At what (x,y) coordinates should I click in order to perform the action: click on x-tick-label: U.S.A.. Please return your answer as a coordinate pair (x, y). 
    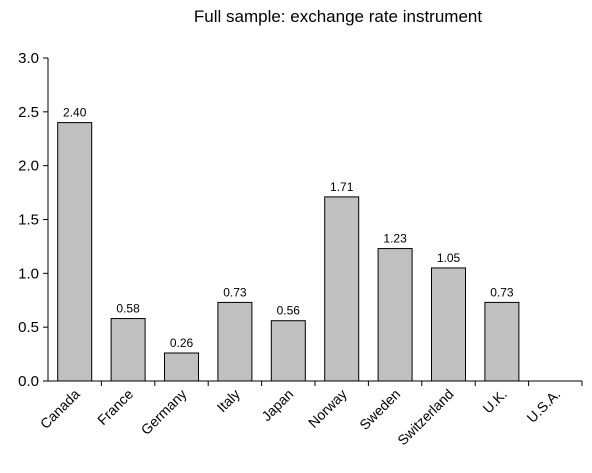
    Looking at the image, I should click on (543, 406).